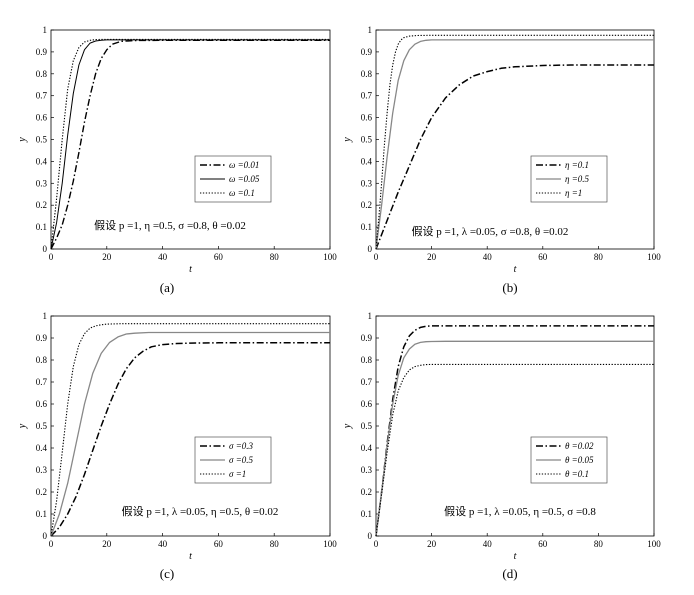  I want to click on plot-frame, so click(515, 139).